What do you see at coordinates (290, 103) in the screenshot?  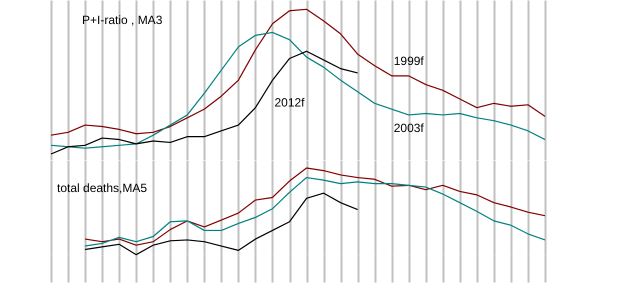 I see `series-label: 2012f` at bounding box center [290, 103].